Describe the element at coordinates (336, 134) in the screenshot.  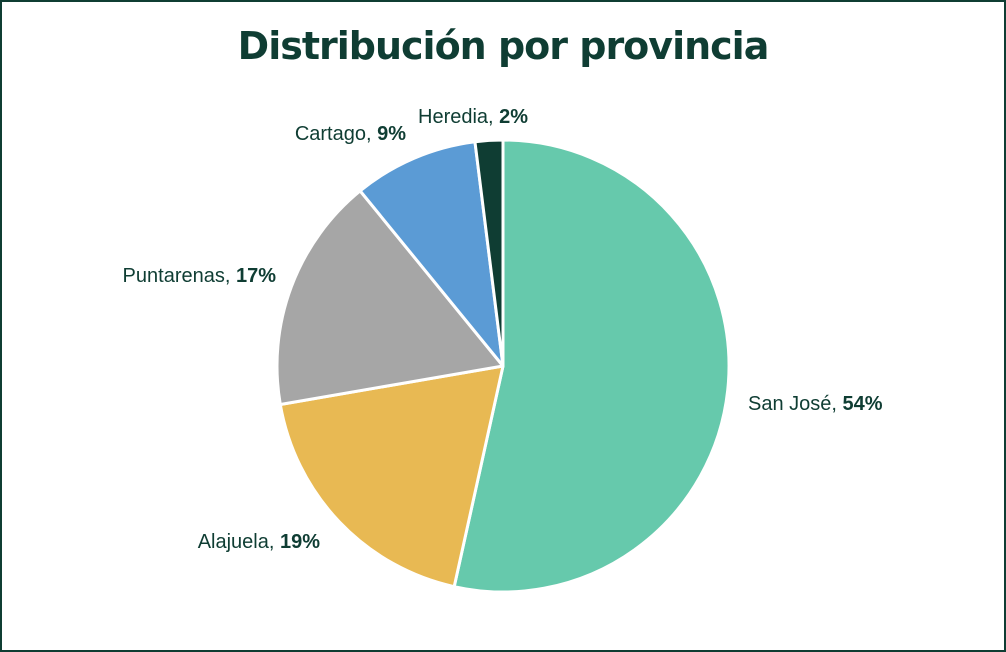
I see `slice-label-name: Cartago,` at that location.